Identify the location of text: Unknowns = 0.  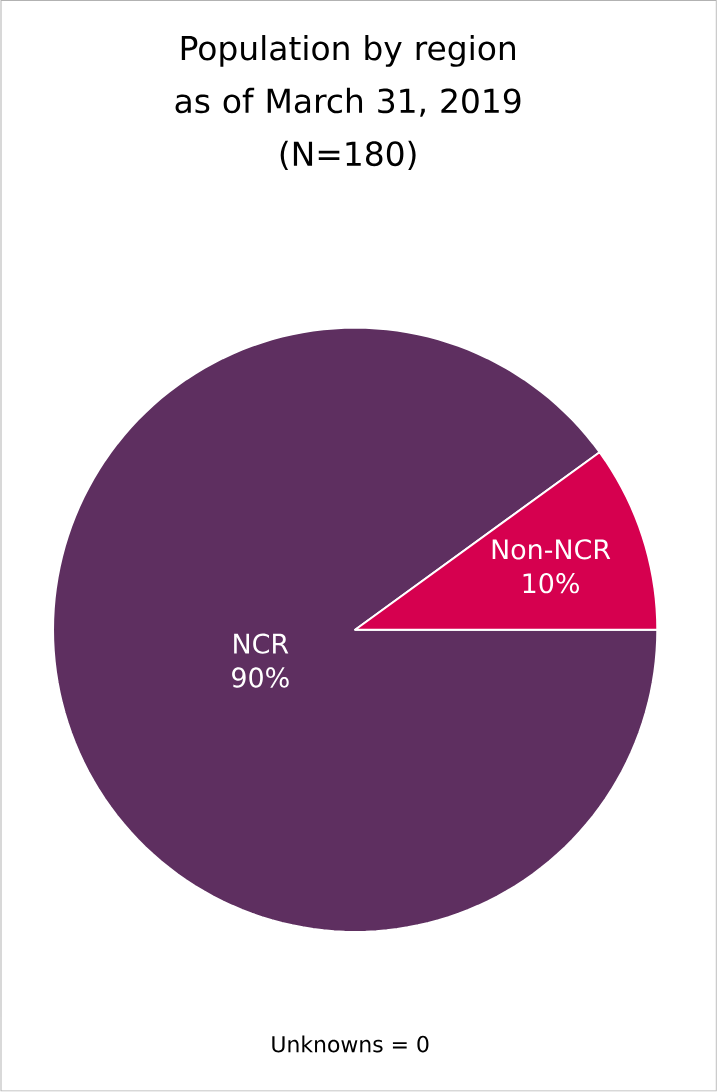
(350, 1044).